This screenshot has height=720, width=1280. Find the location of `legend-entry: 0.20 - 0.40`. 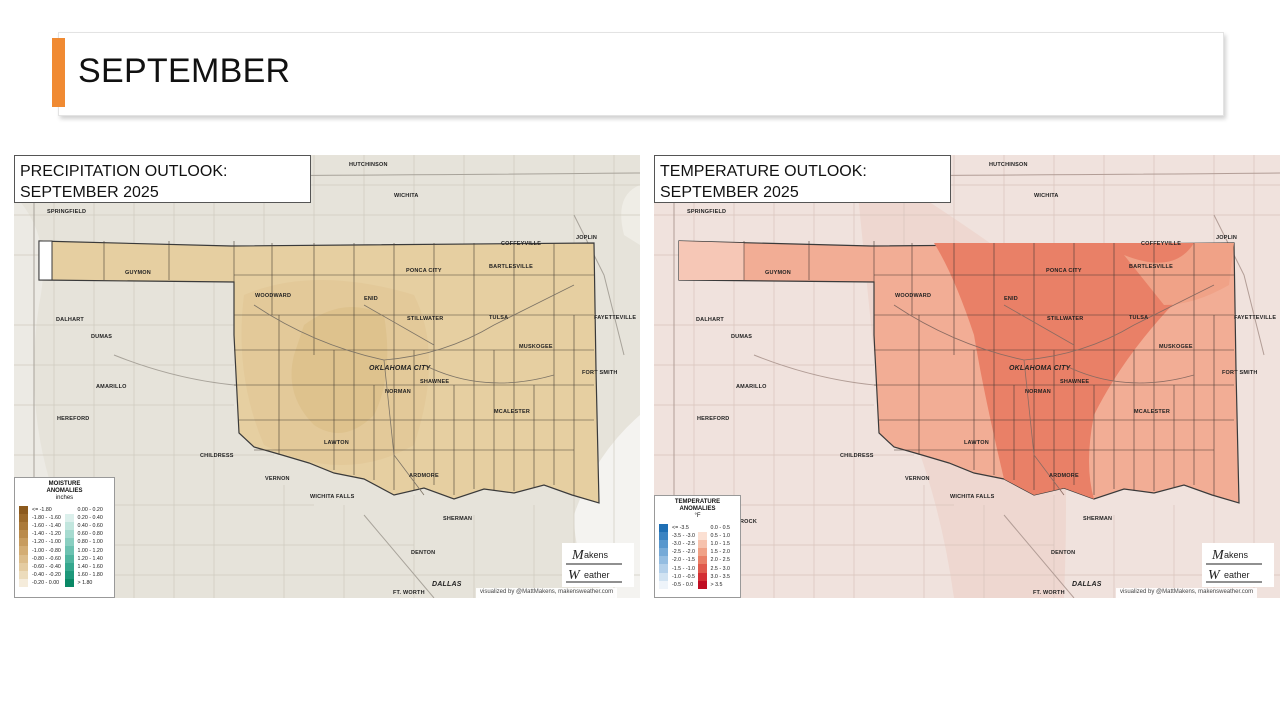

legend-entry: 0.20 - 0.40 is located at coordinates (87, 518).